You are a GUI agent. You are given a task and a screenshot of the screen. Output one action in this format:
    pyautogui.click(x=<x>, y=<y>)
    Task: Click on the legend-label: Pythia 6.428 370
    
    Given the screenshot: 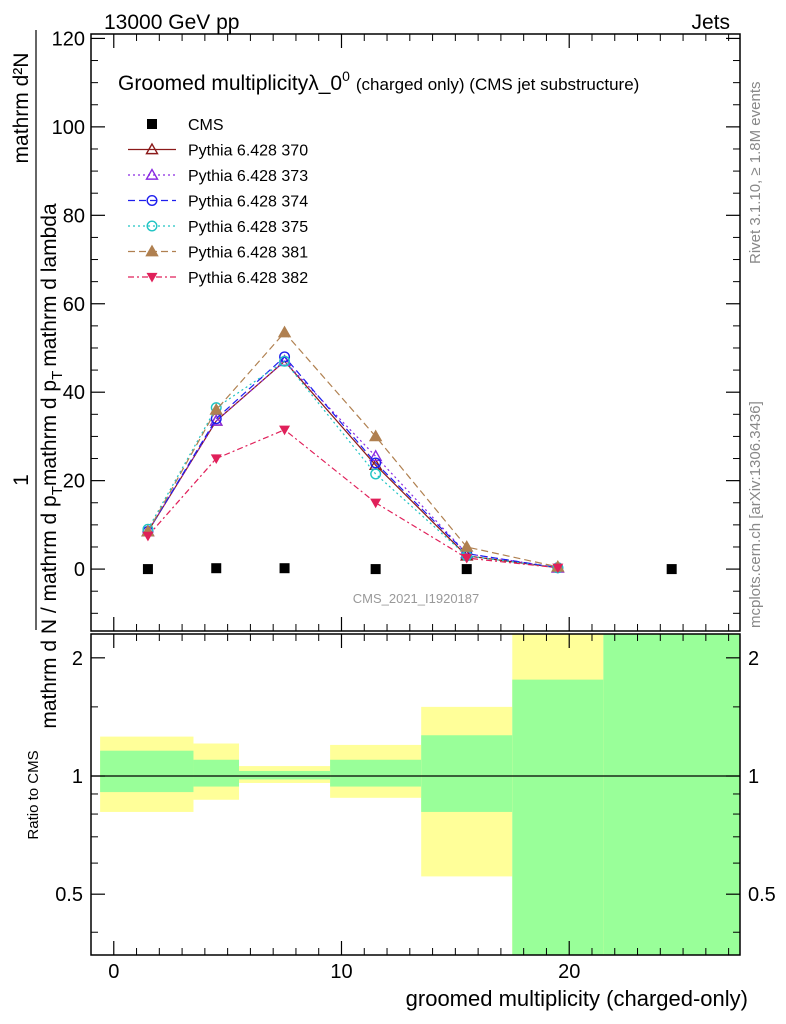 What is the action you would take?
    pyautogui.click(x=248, y=151)
    